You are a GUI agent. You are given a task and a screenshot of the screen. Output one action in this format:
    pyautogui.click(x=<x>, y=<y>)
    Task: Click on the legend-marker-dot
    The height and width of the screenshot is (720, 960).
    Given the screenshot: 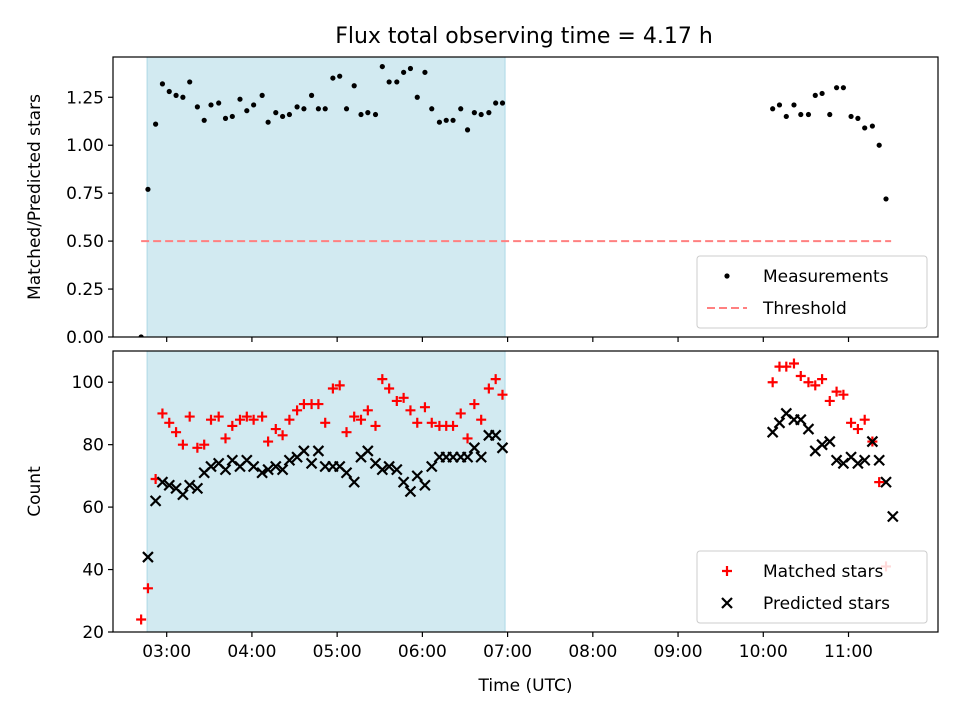 What is the action you would take?
    pyautogui.click(x=727, y=276)
    